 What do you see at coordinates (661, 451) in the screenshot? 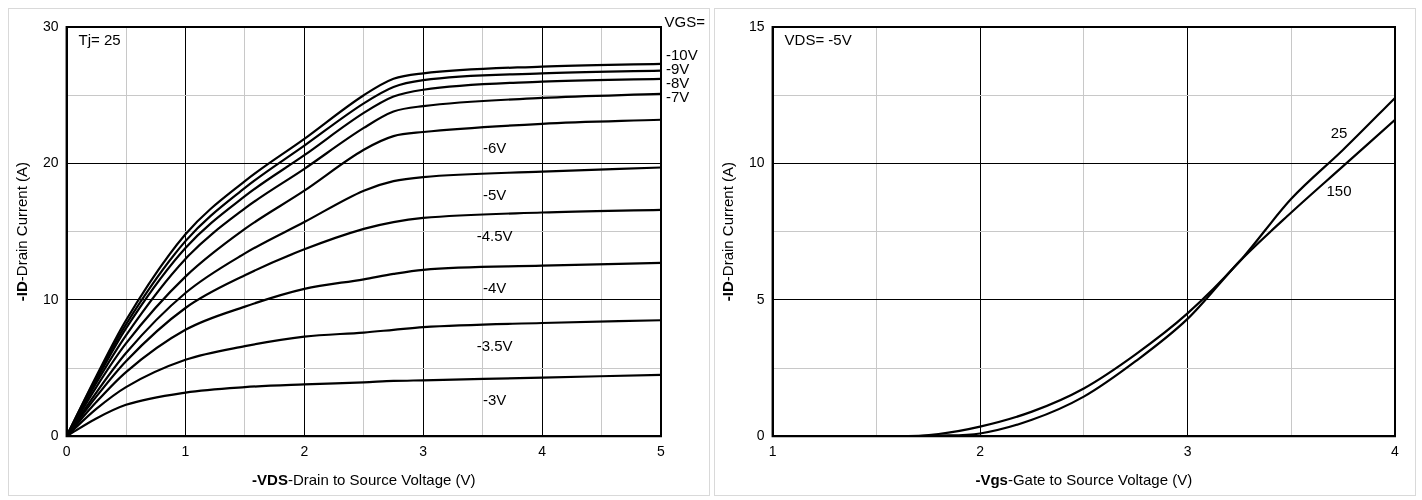
I see `x-tick-label: 5` at bounding box center [661, 451].